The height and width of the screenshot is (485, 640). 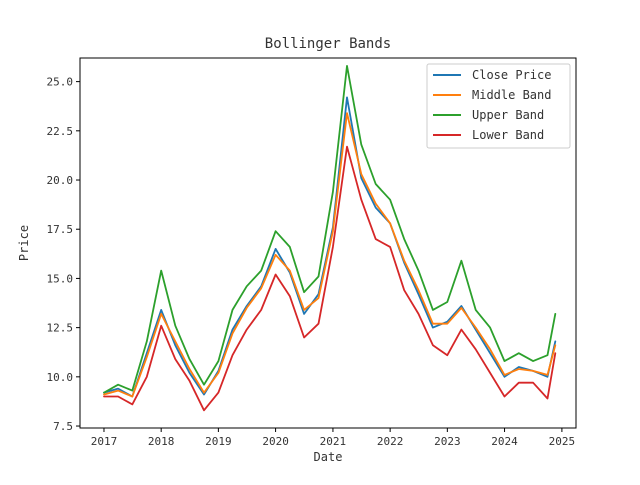 What do you see at coordinates (328, 44) in the screenshot?
I see `chart-title: Bollinger Bands` at bounding box center [328, 44].